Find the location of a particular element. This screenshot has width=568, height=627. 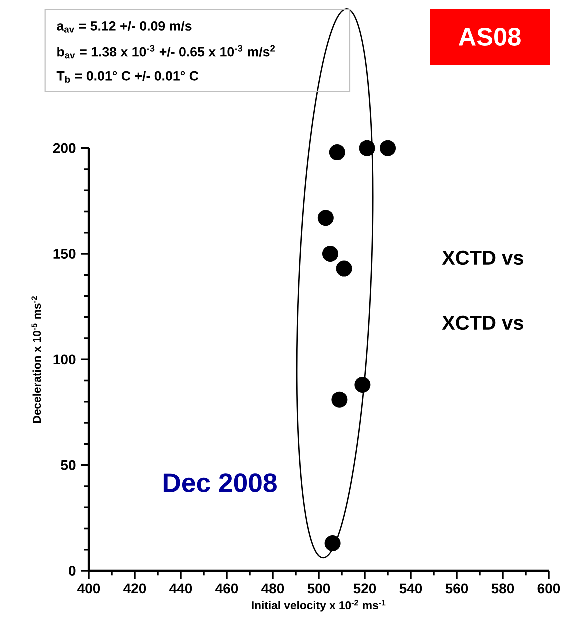

y-tick-label: 0 is located at coordinates (72, 571).